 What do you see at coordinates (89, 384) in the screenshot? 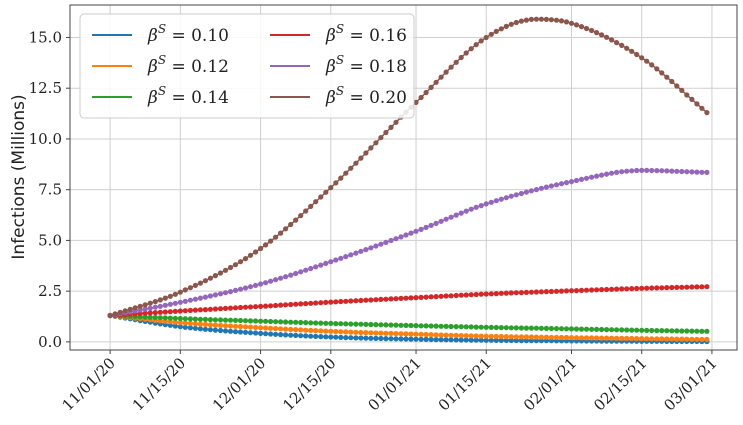
I see `x-tick-label: 11/01/20` at bounding box center [89, 384].